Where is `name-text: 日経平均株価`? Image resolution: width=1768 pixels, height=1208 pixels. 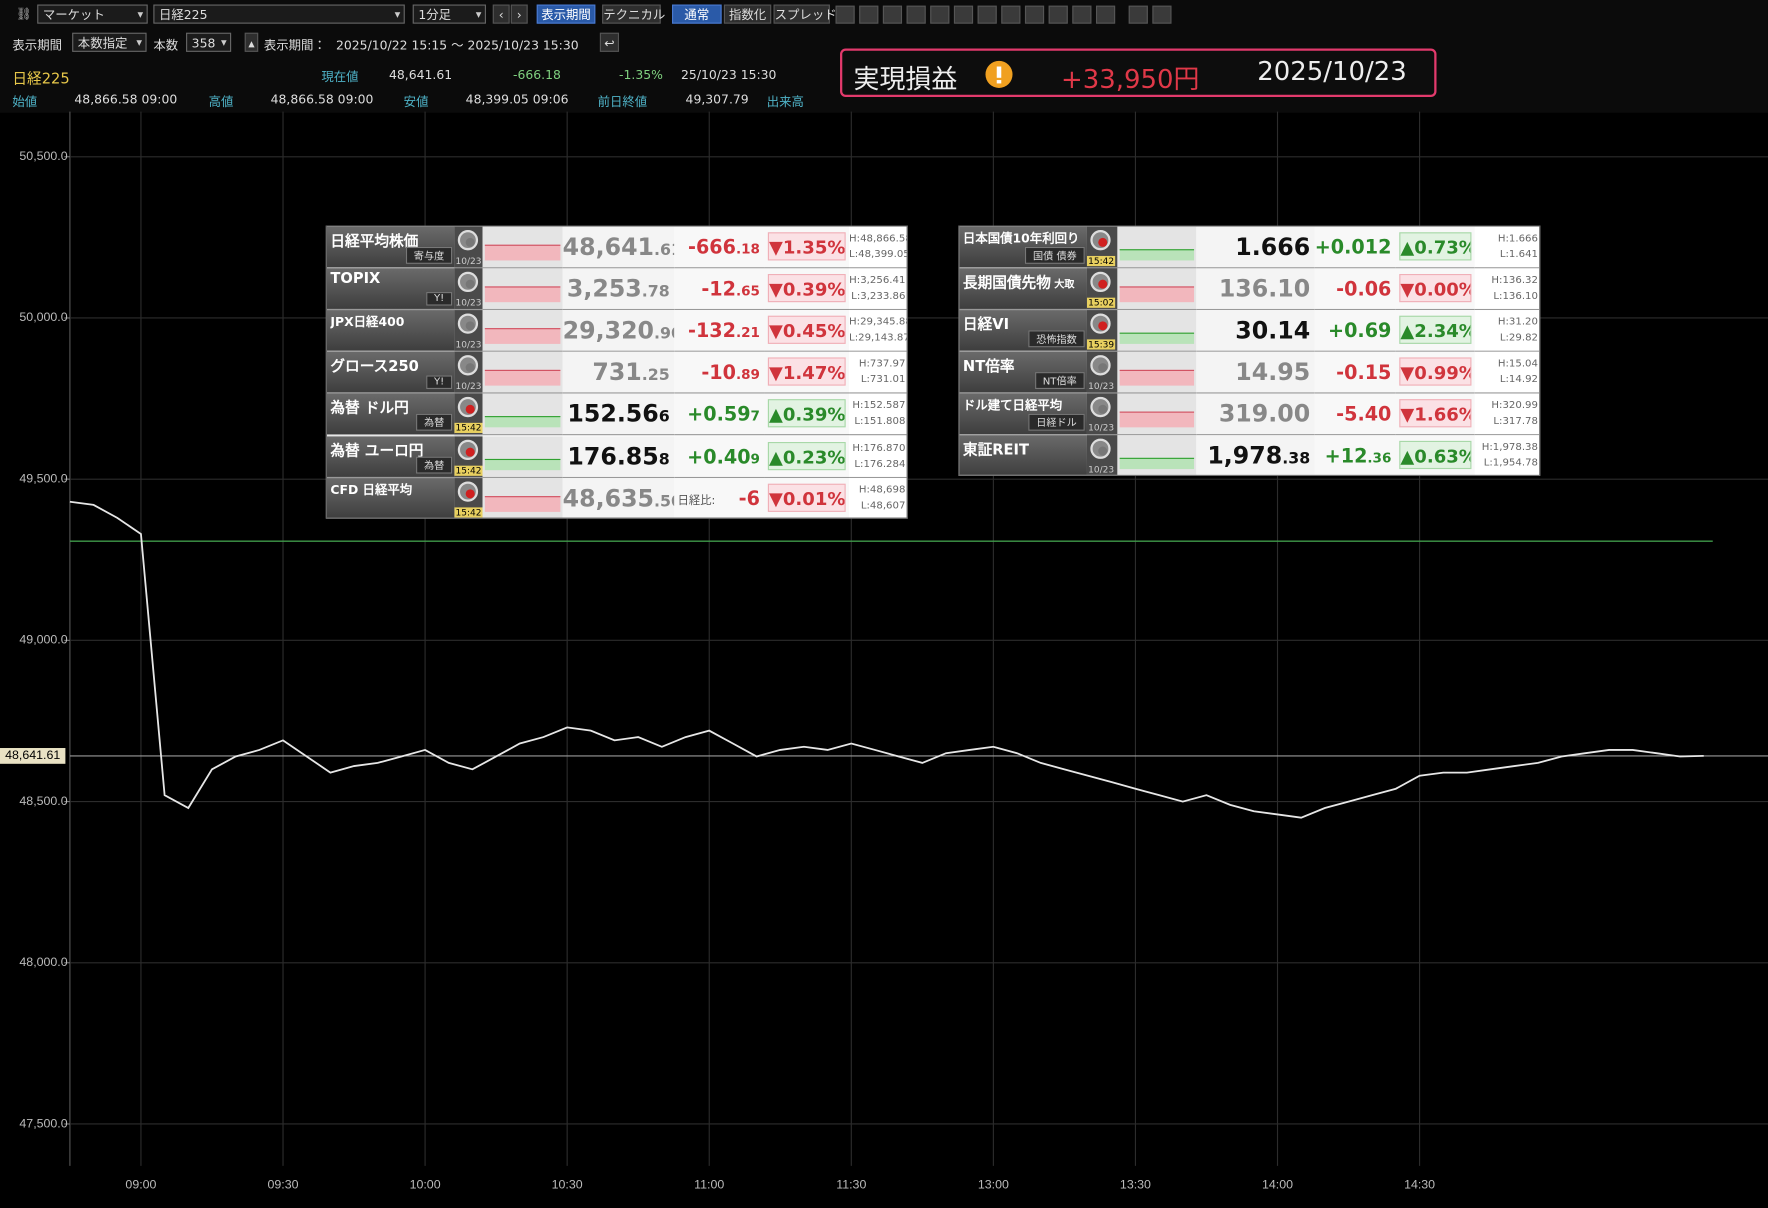
name-text: 日経平均株価 is located at coordinates (374, 239).